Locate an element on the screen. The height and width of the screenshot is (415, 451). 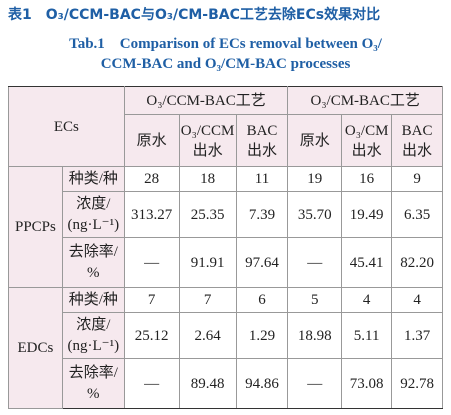
table-cell: 1.37 is located at coordinates (417, 335).